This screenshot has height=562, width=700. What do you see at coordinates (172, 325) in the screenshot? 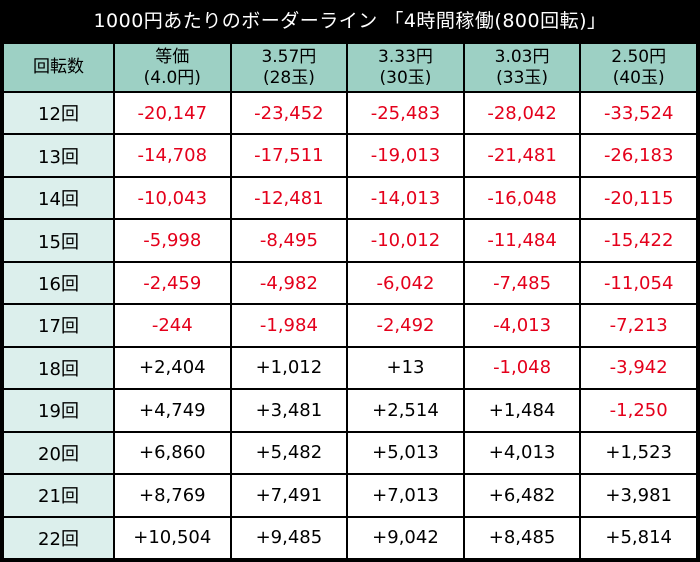
I see `value-cell: -244` at bounding box center [172, 325].